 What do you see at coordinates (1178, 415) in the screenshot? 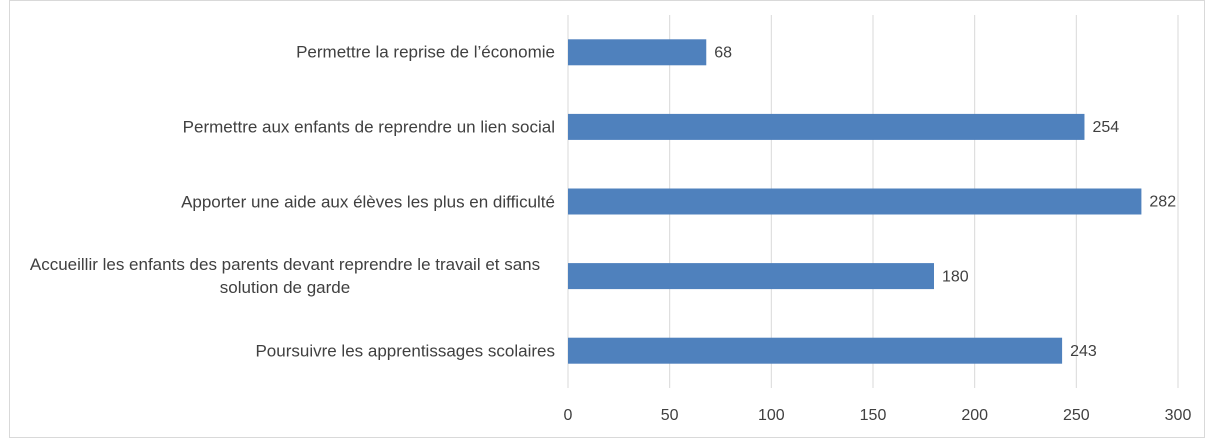
I see `x-tick-label: 300` at bounding box center [1178, 415].